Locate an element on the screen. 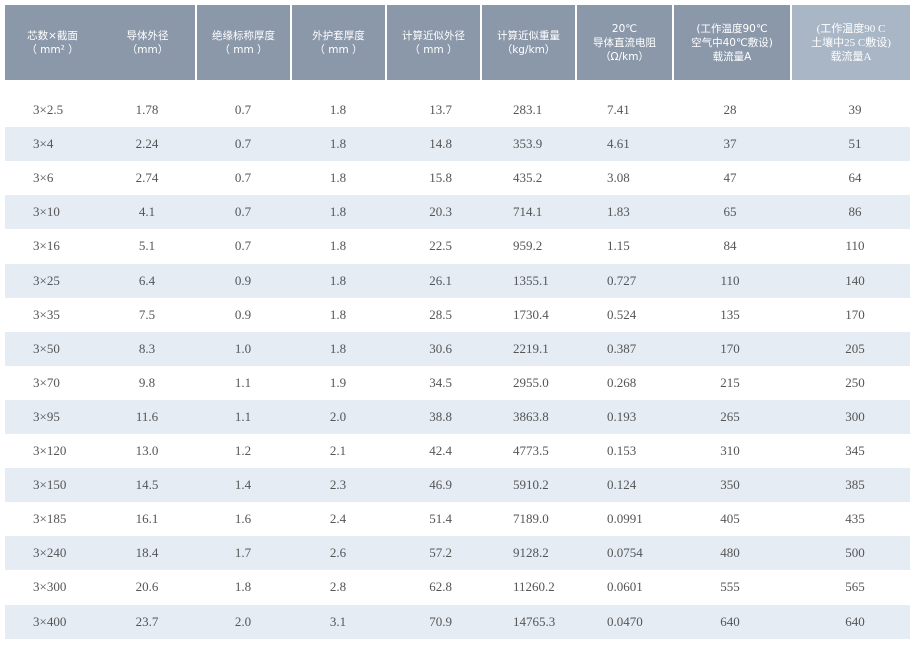 This screenshot has height=649, width=917. table-cell: 0.0754 is located at coordinates (625, 553).